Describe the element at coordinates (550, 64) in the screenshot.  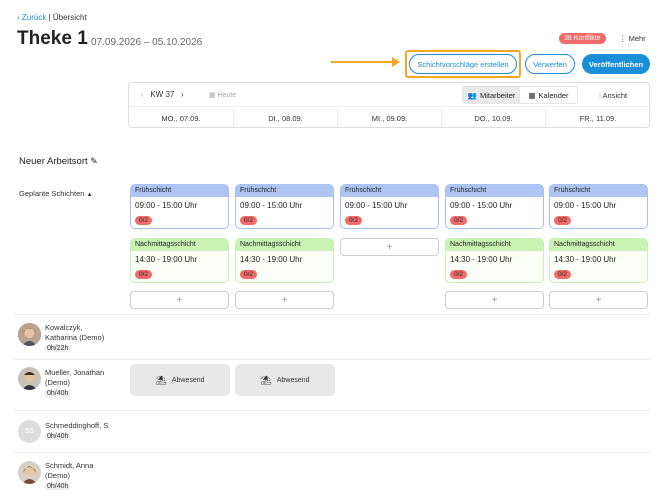
I see `discard-button: Verwerfen` at that location.